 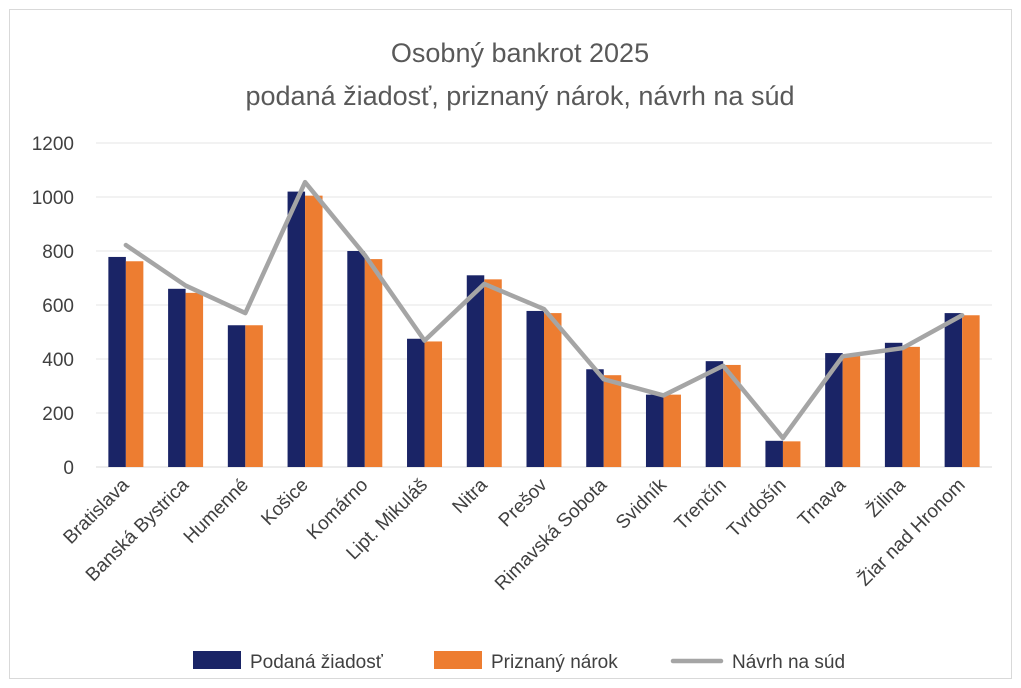 What do you see at coordinates (641, 503) in the screenshot?
I see `x-tick-label: Svidník` at bounding box center [641, 503].